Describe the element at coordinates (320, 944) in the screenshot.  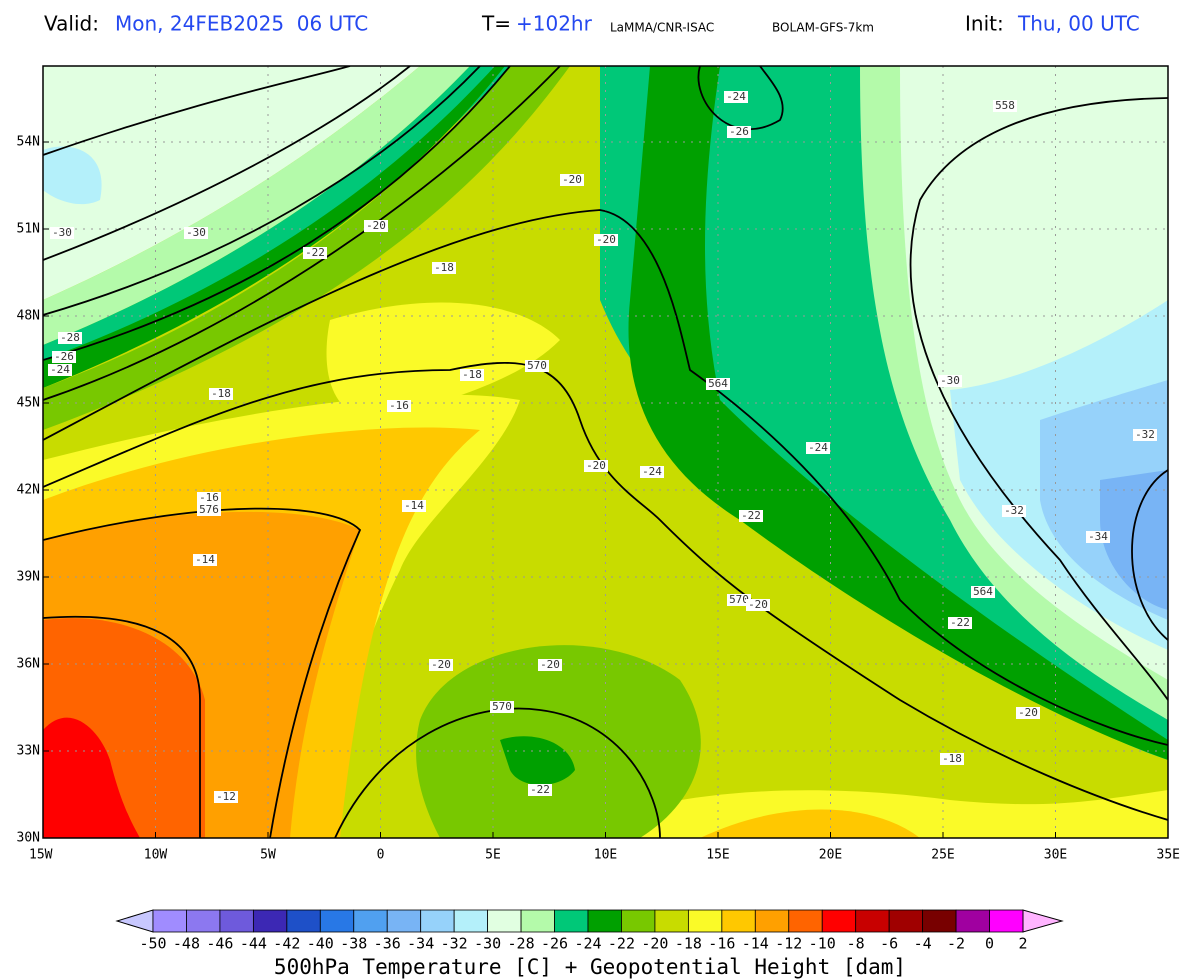
I see `colorbar-label: -40` at that location.